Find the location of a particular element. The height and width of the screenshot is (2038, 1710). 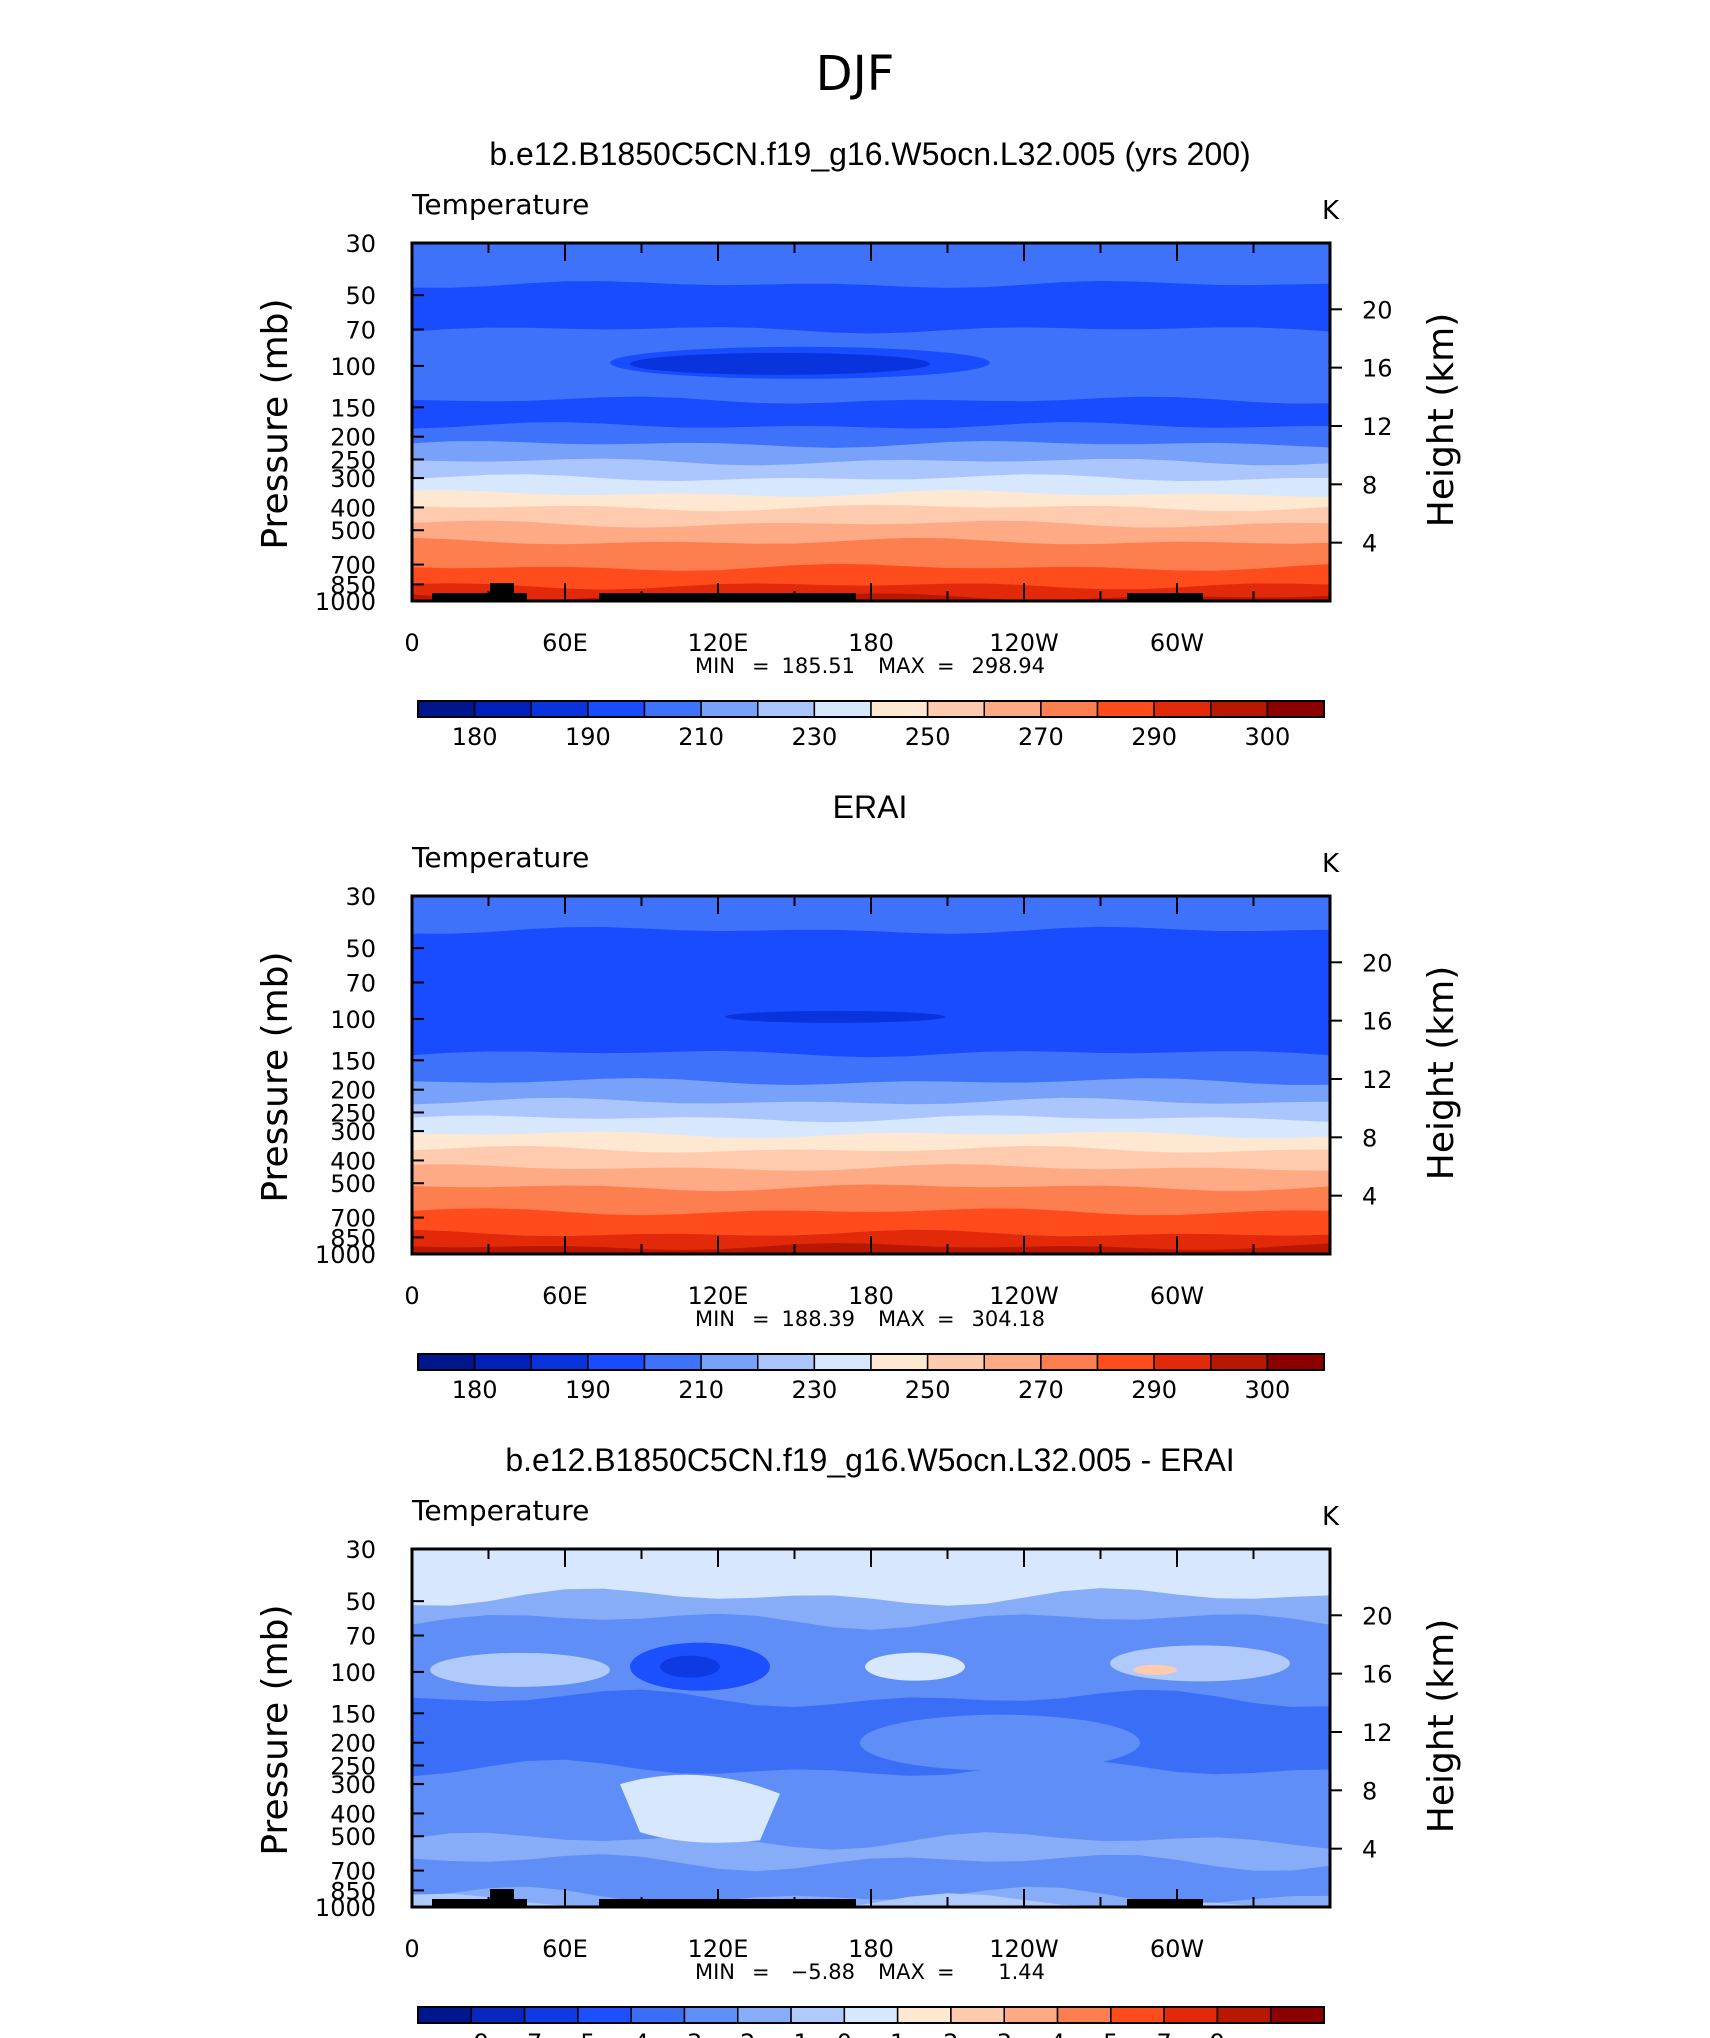

y-tick-label: 250 is located at coordinates (353, 1113).